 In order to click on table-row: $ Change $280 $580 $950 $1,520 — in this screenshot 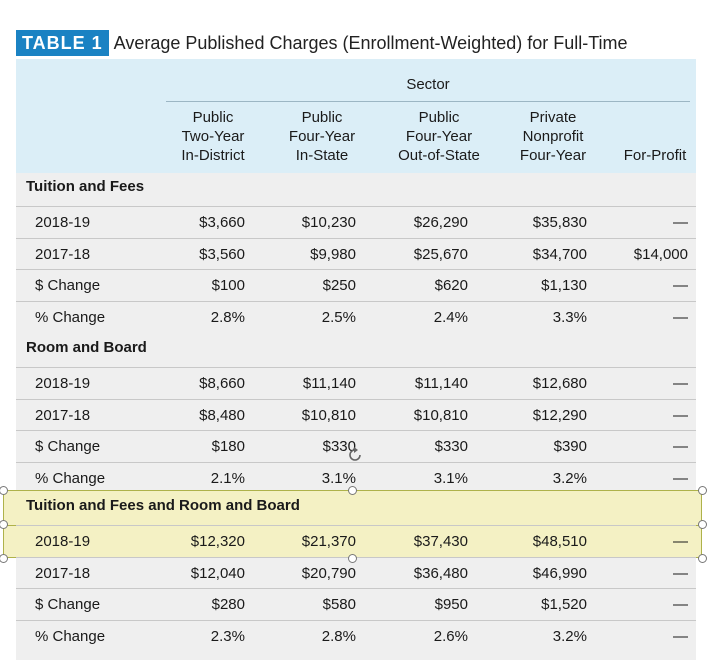, I will do `click(356, 604)`.